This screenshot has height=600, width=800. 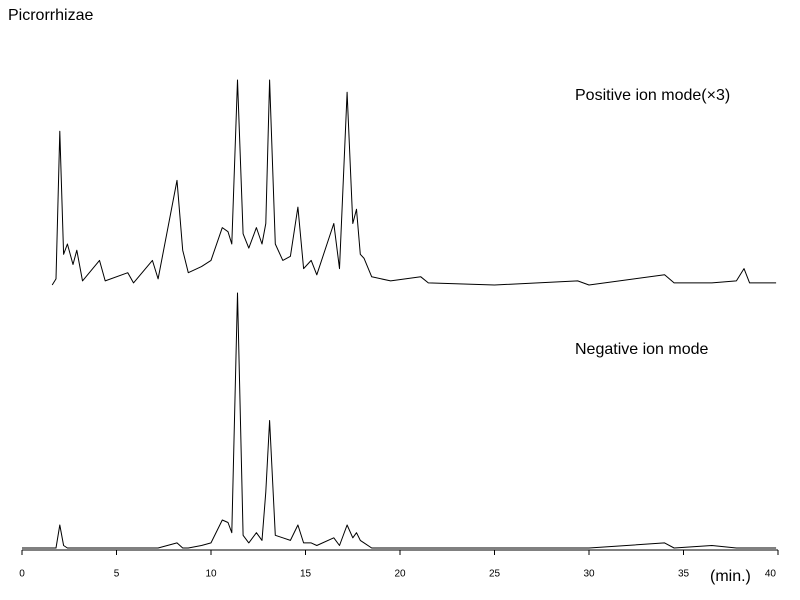 What do you see at coordinates (211, 574) in the screenshot?
I see `x-tick-label: 10` at bounding box center [211, 574].